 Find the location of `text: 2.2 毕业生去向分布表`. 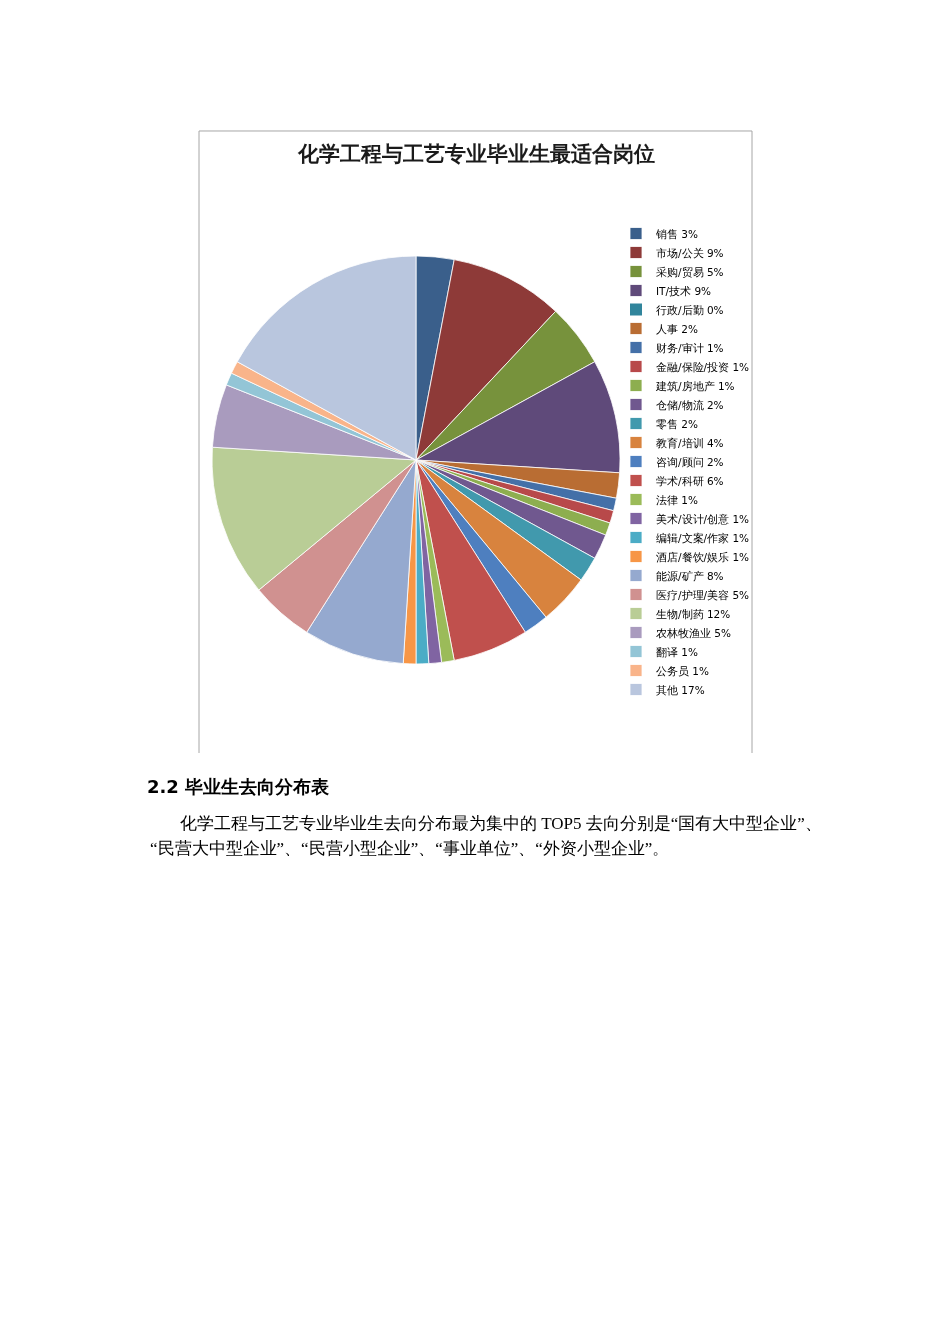

text: 2.2 毕业生去向分布表 is located at coordinates (238, 786).